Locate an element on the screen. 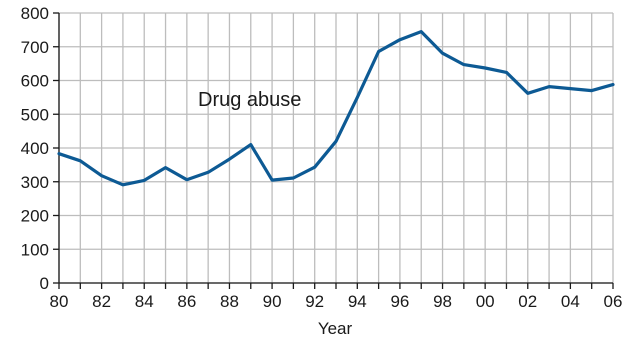  y-tick-label: 800 is located at coordinates (35, 13).